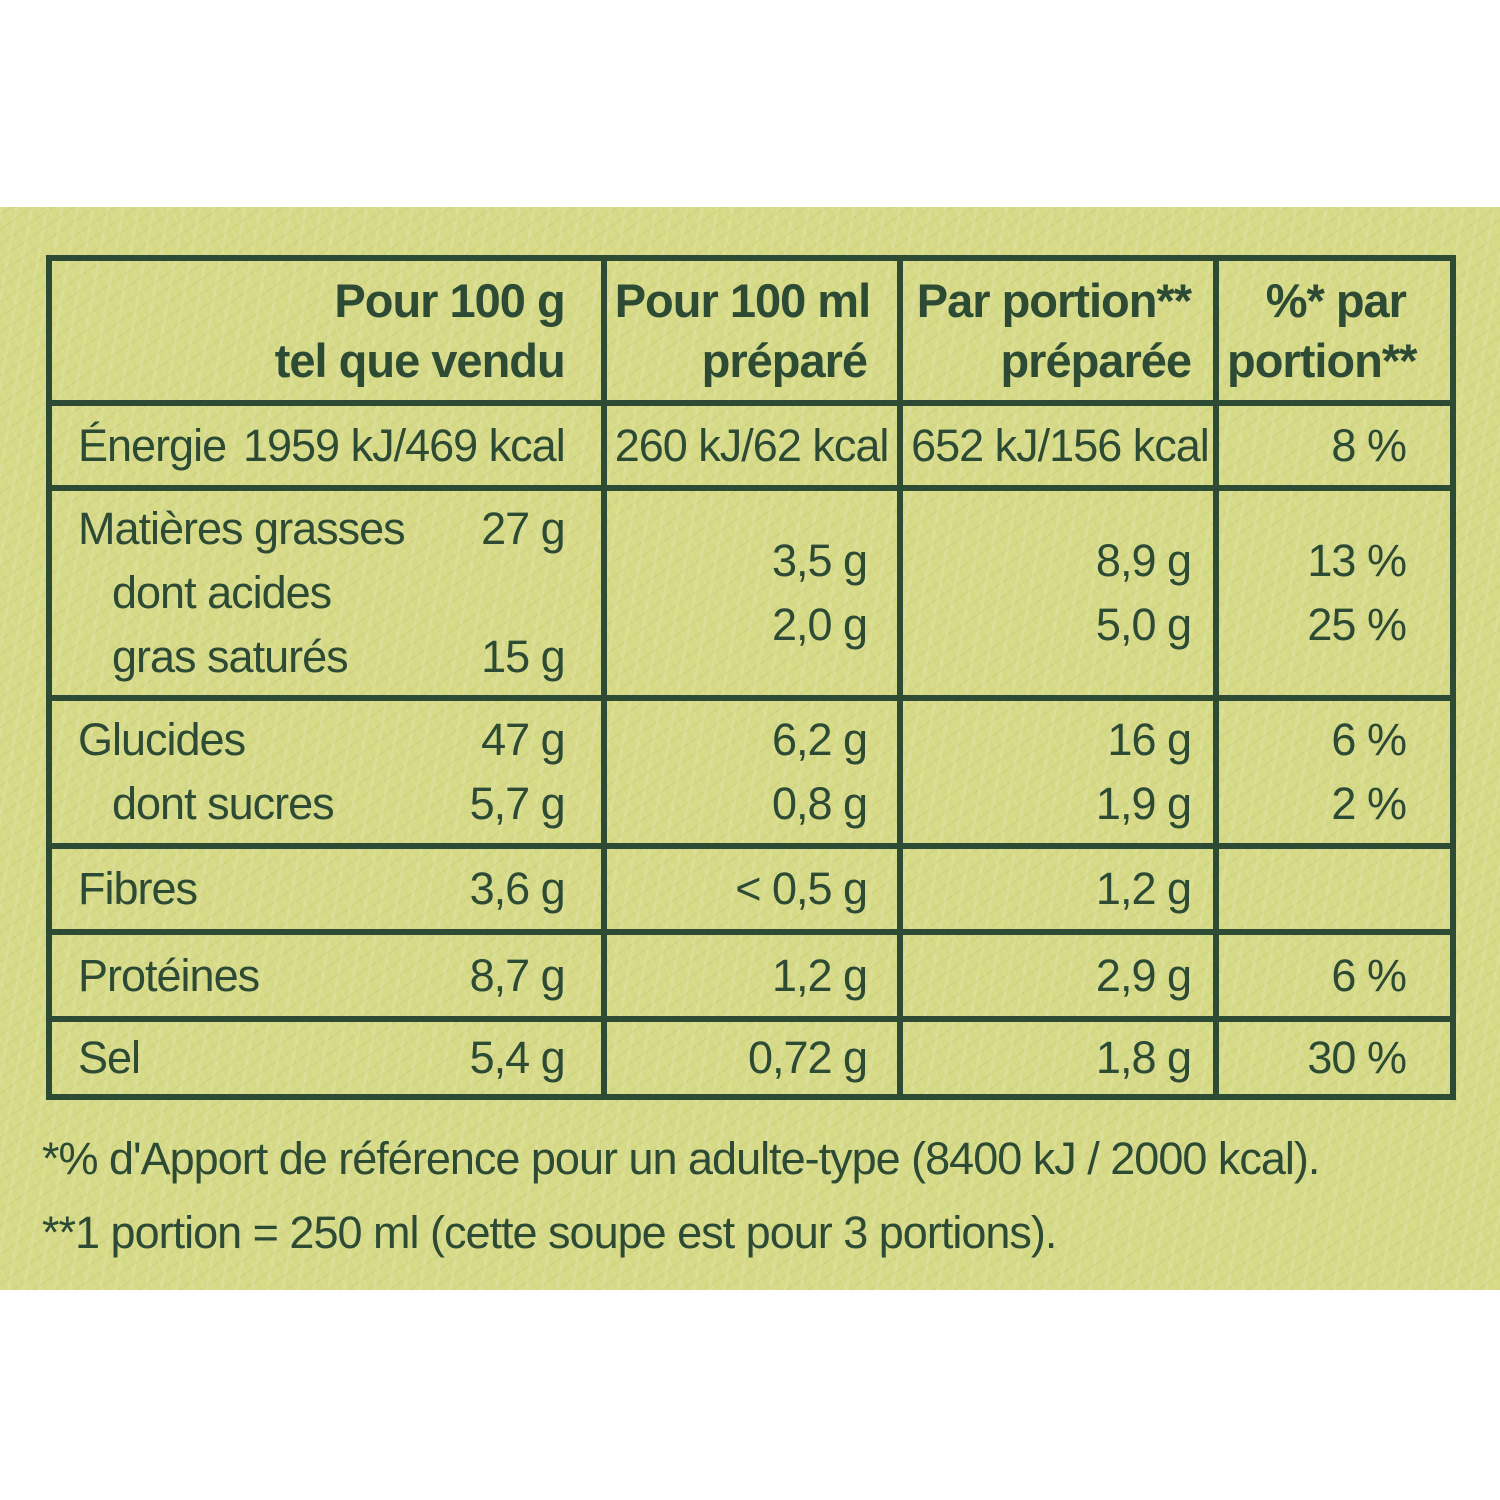 The width and height of the screenshot is (1500, 1500). What do you see at coordinates (523, 656) in the screenshot?
I see `value-per-100g: 15 g` at bounding box center [523, 656].